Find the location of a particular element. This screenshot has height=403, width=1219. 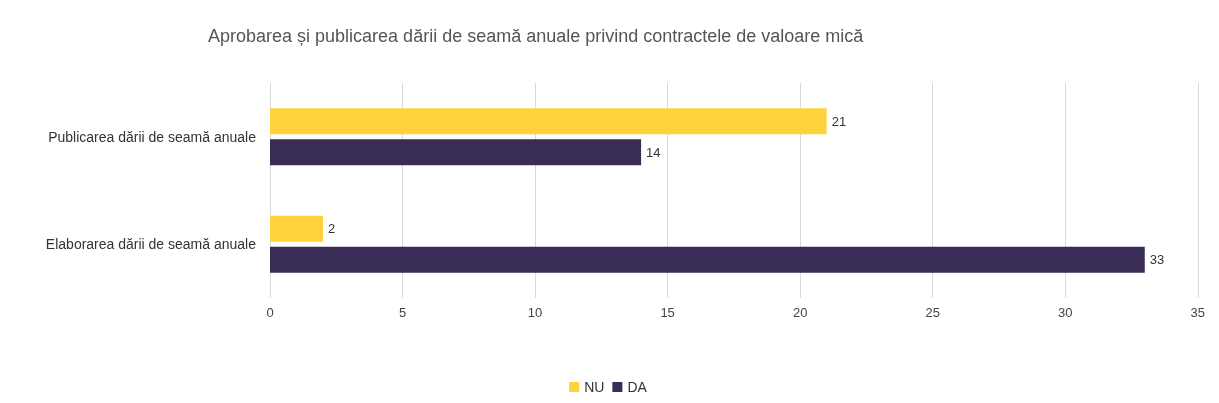

legend-label: DA is located at coordinates (637, 387).